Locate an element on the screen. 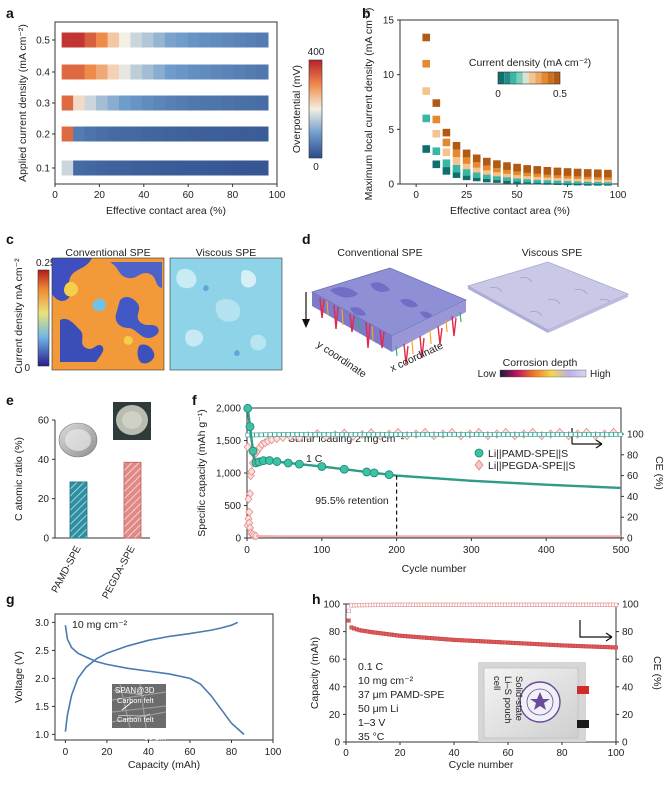 This screenshot has height=795, width=663. panel-d-legend-bar is located at coordinates (543, 373).